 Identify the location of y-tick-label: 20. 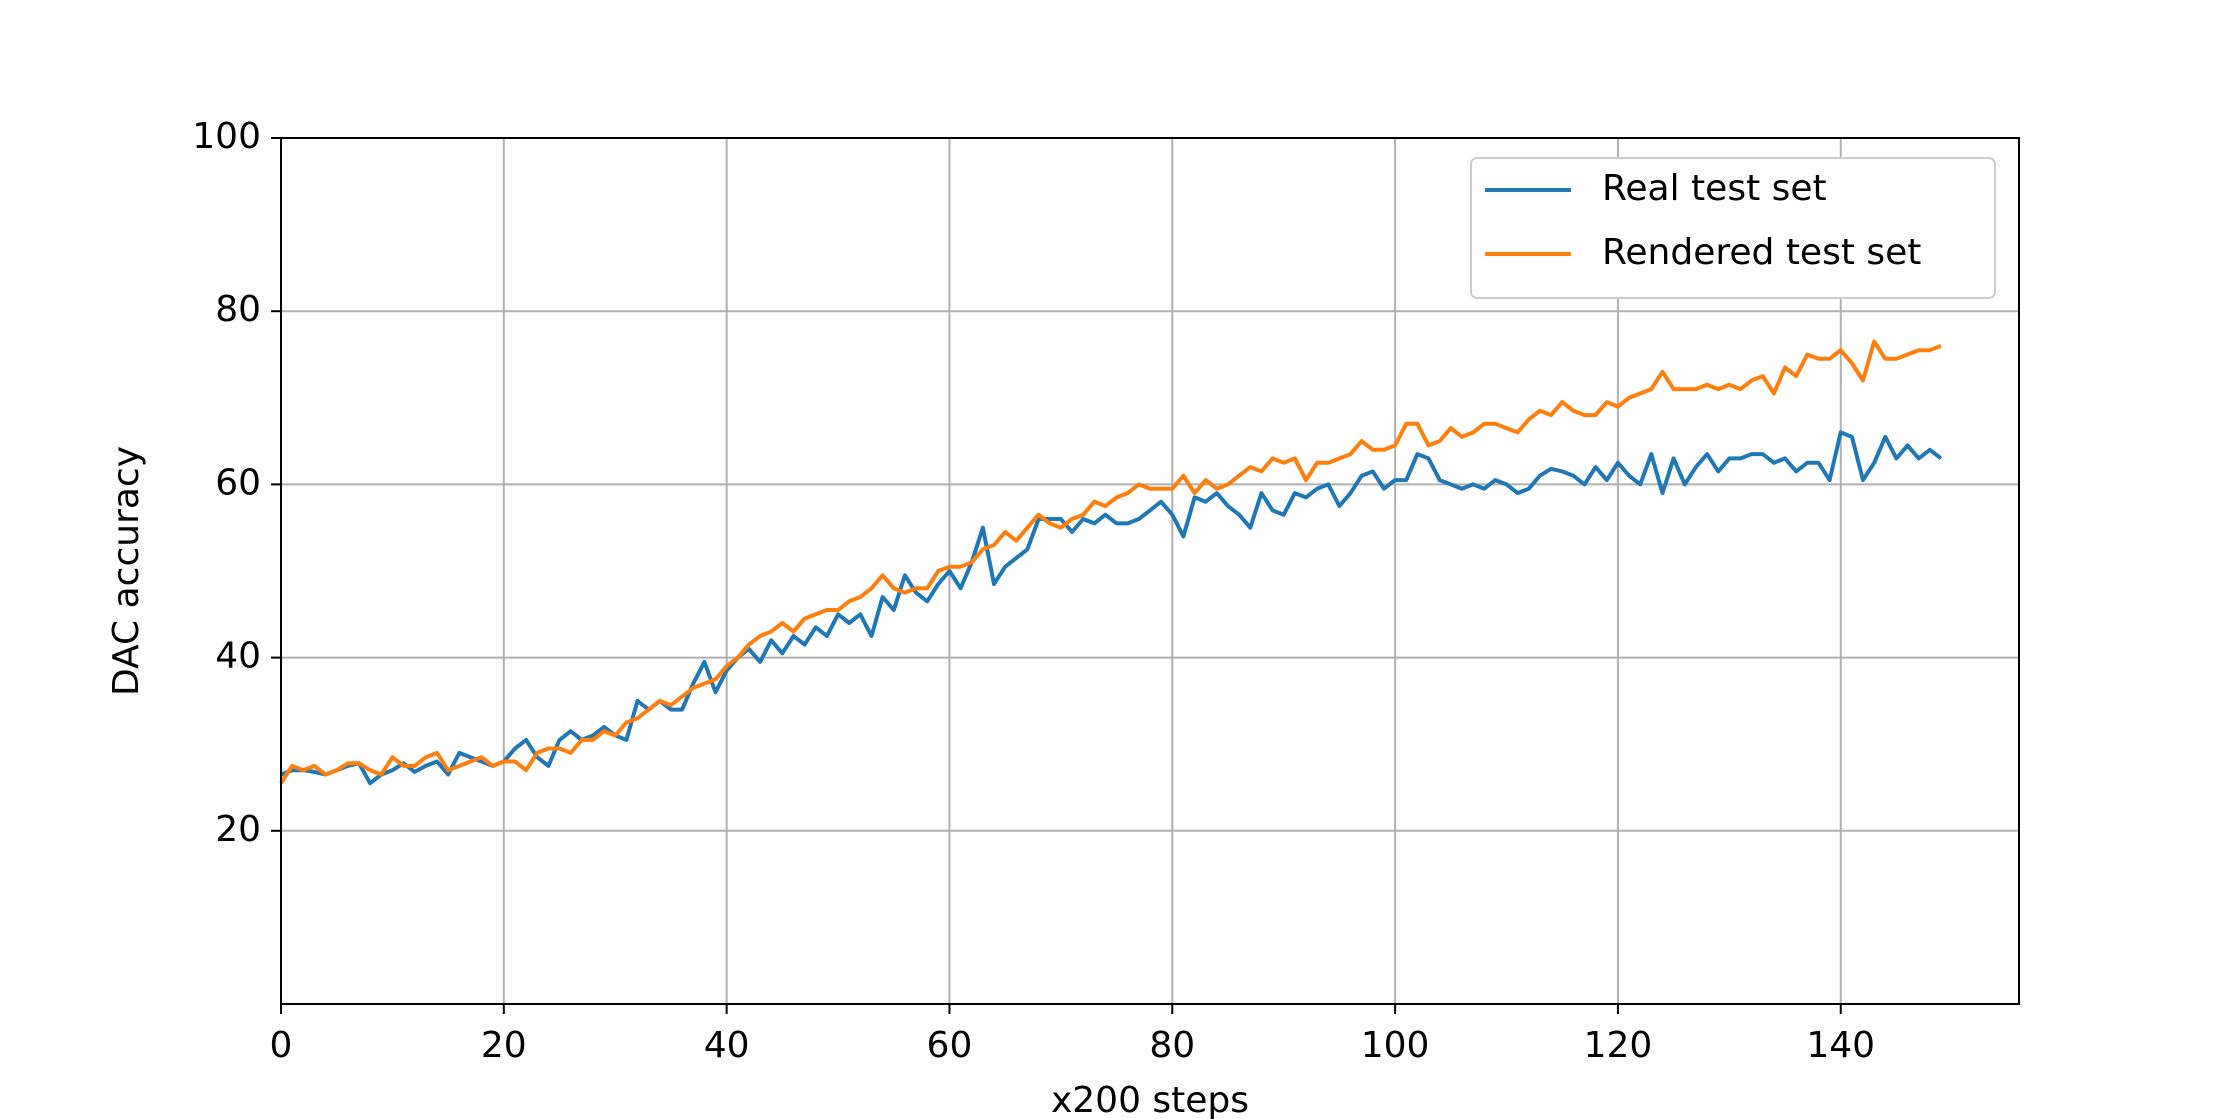
(238, 829).